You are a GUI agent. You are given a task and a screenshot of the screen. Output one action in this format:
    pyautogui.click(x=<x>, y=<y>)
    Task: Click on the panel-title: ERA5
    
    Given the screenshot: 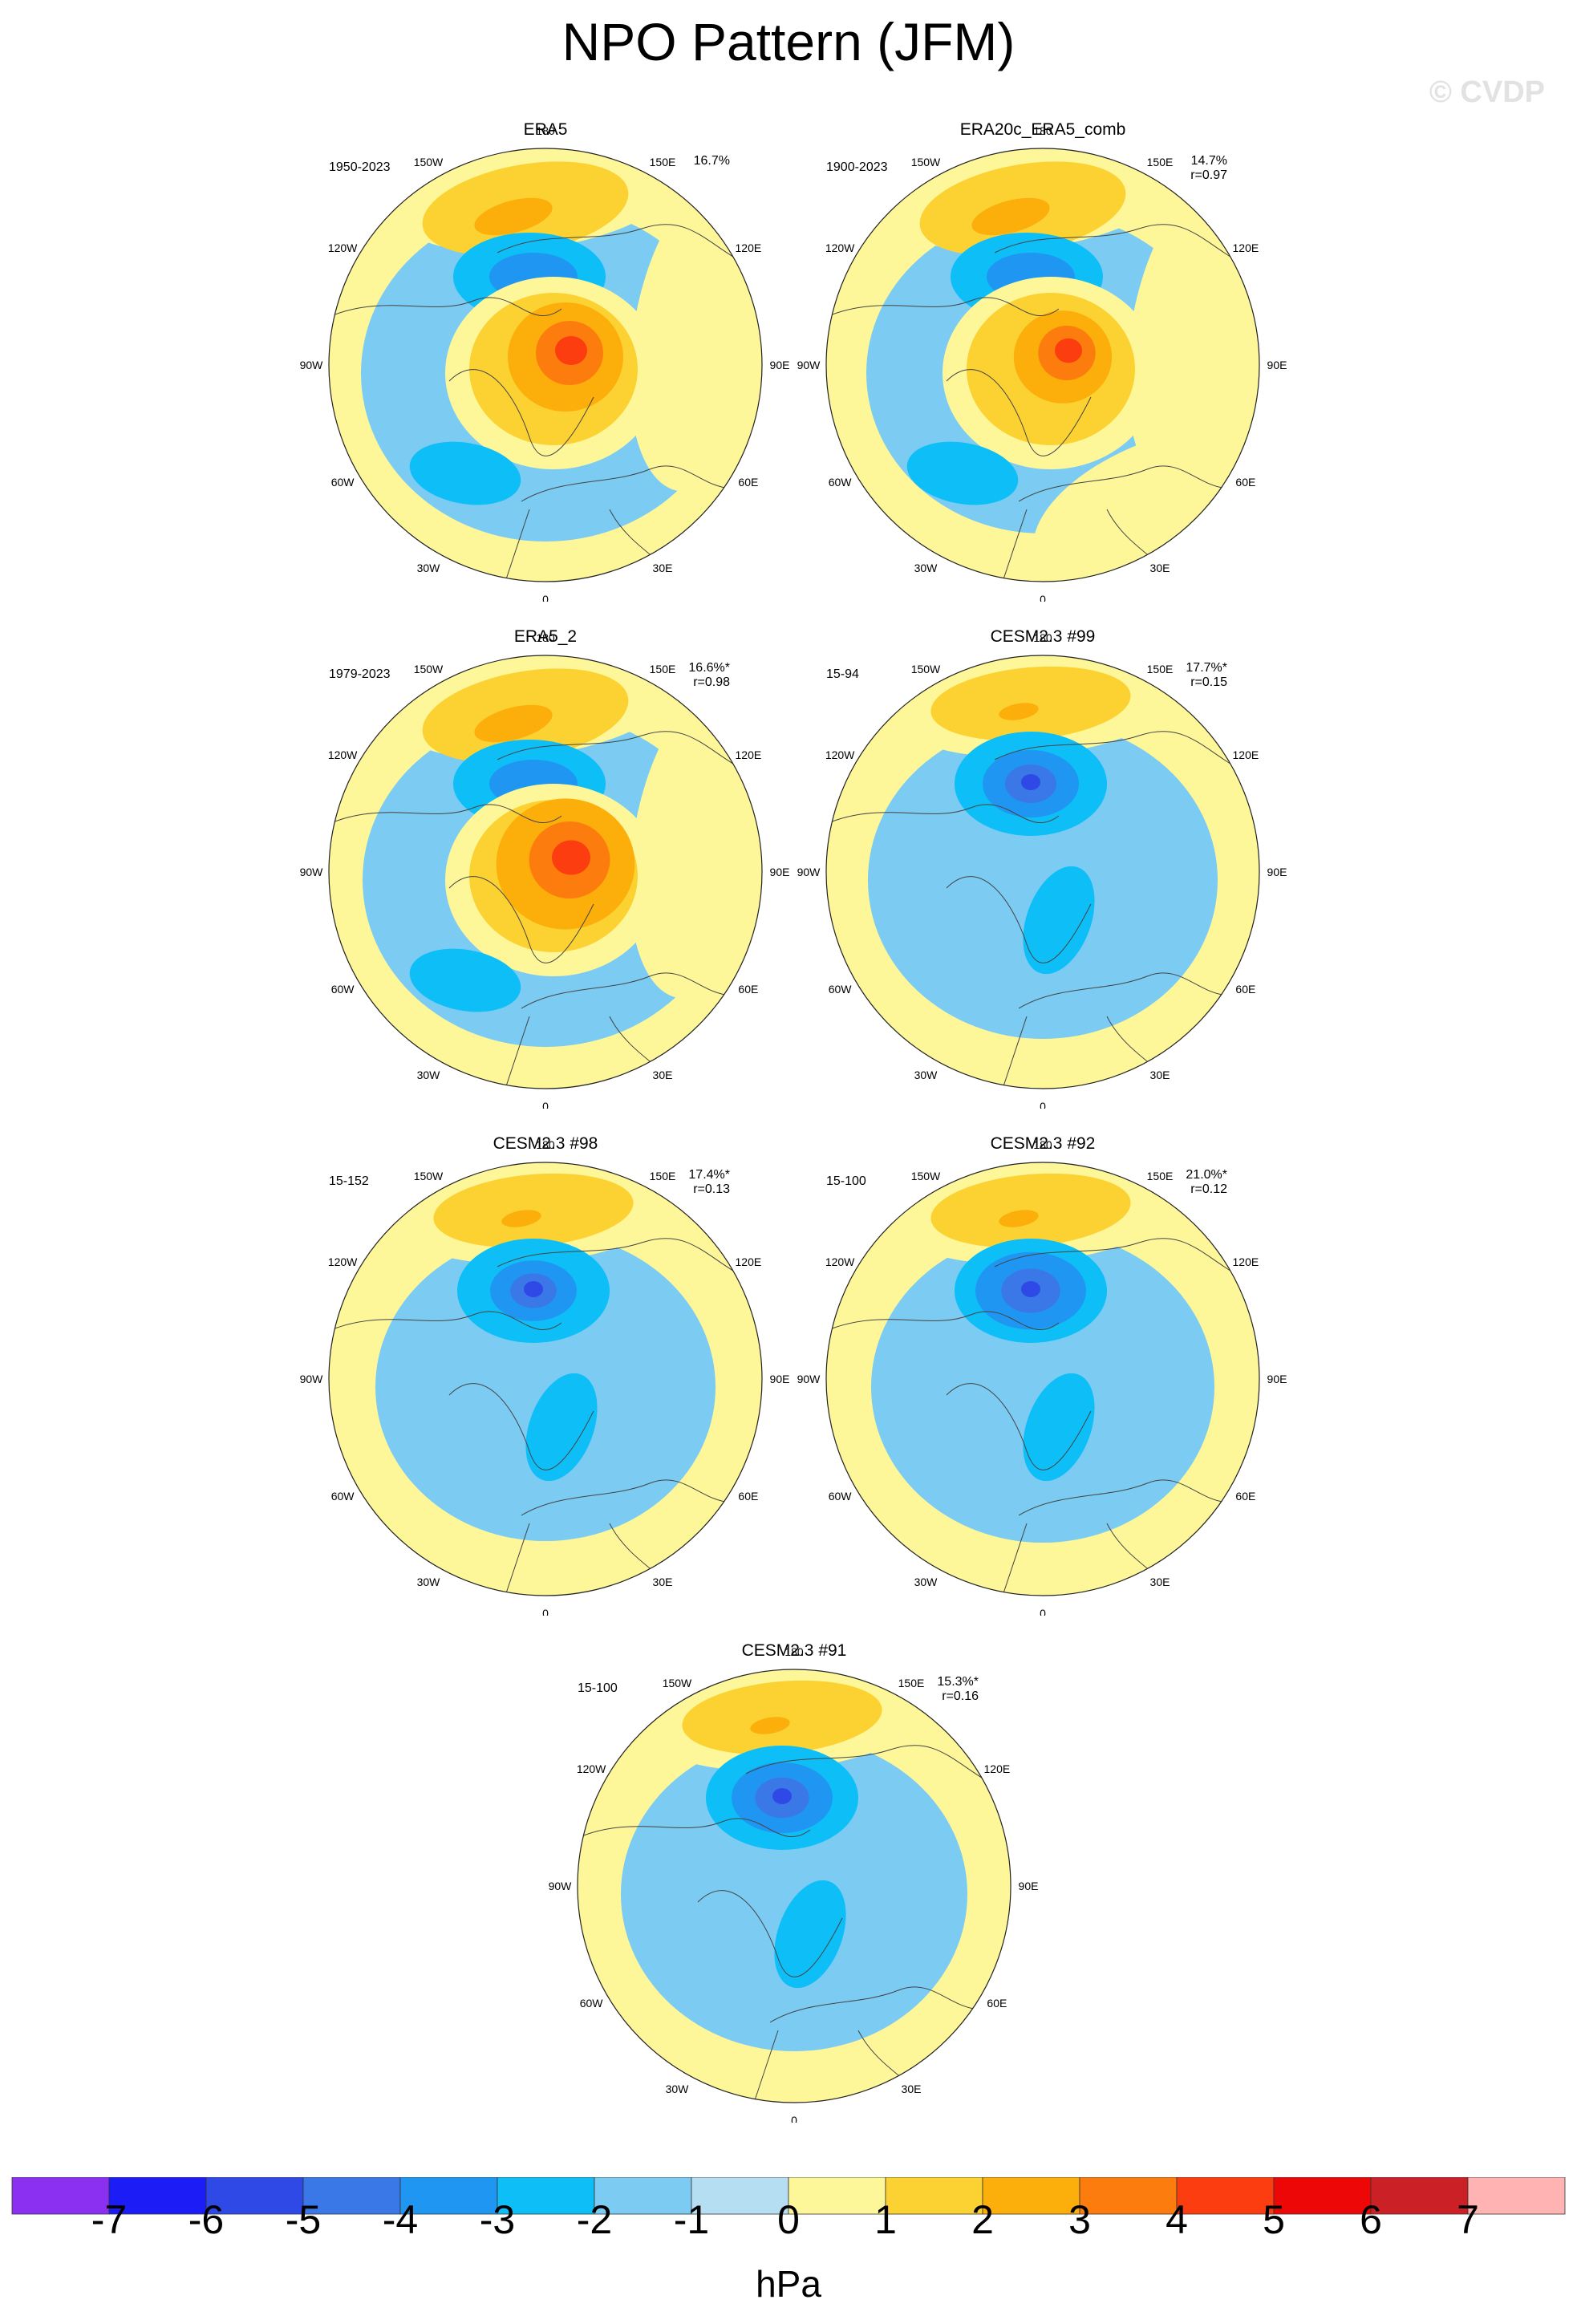 What is the action you would take?
    pyautogui.click(x=545, y=129)
    